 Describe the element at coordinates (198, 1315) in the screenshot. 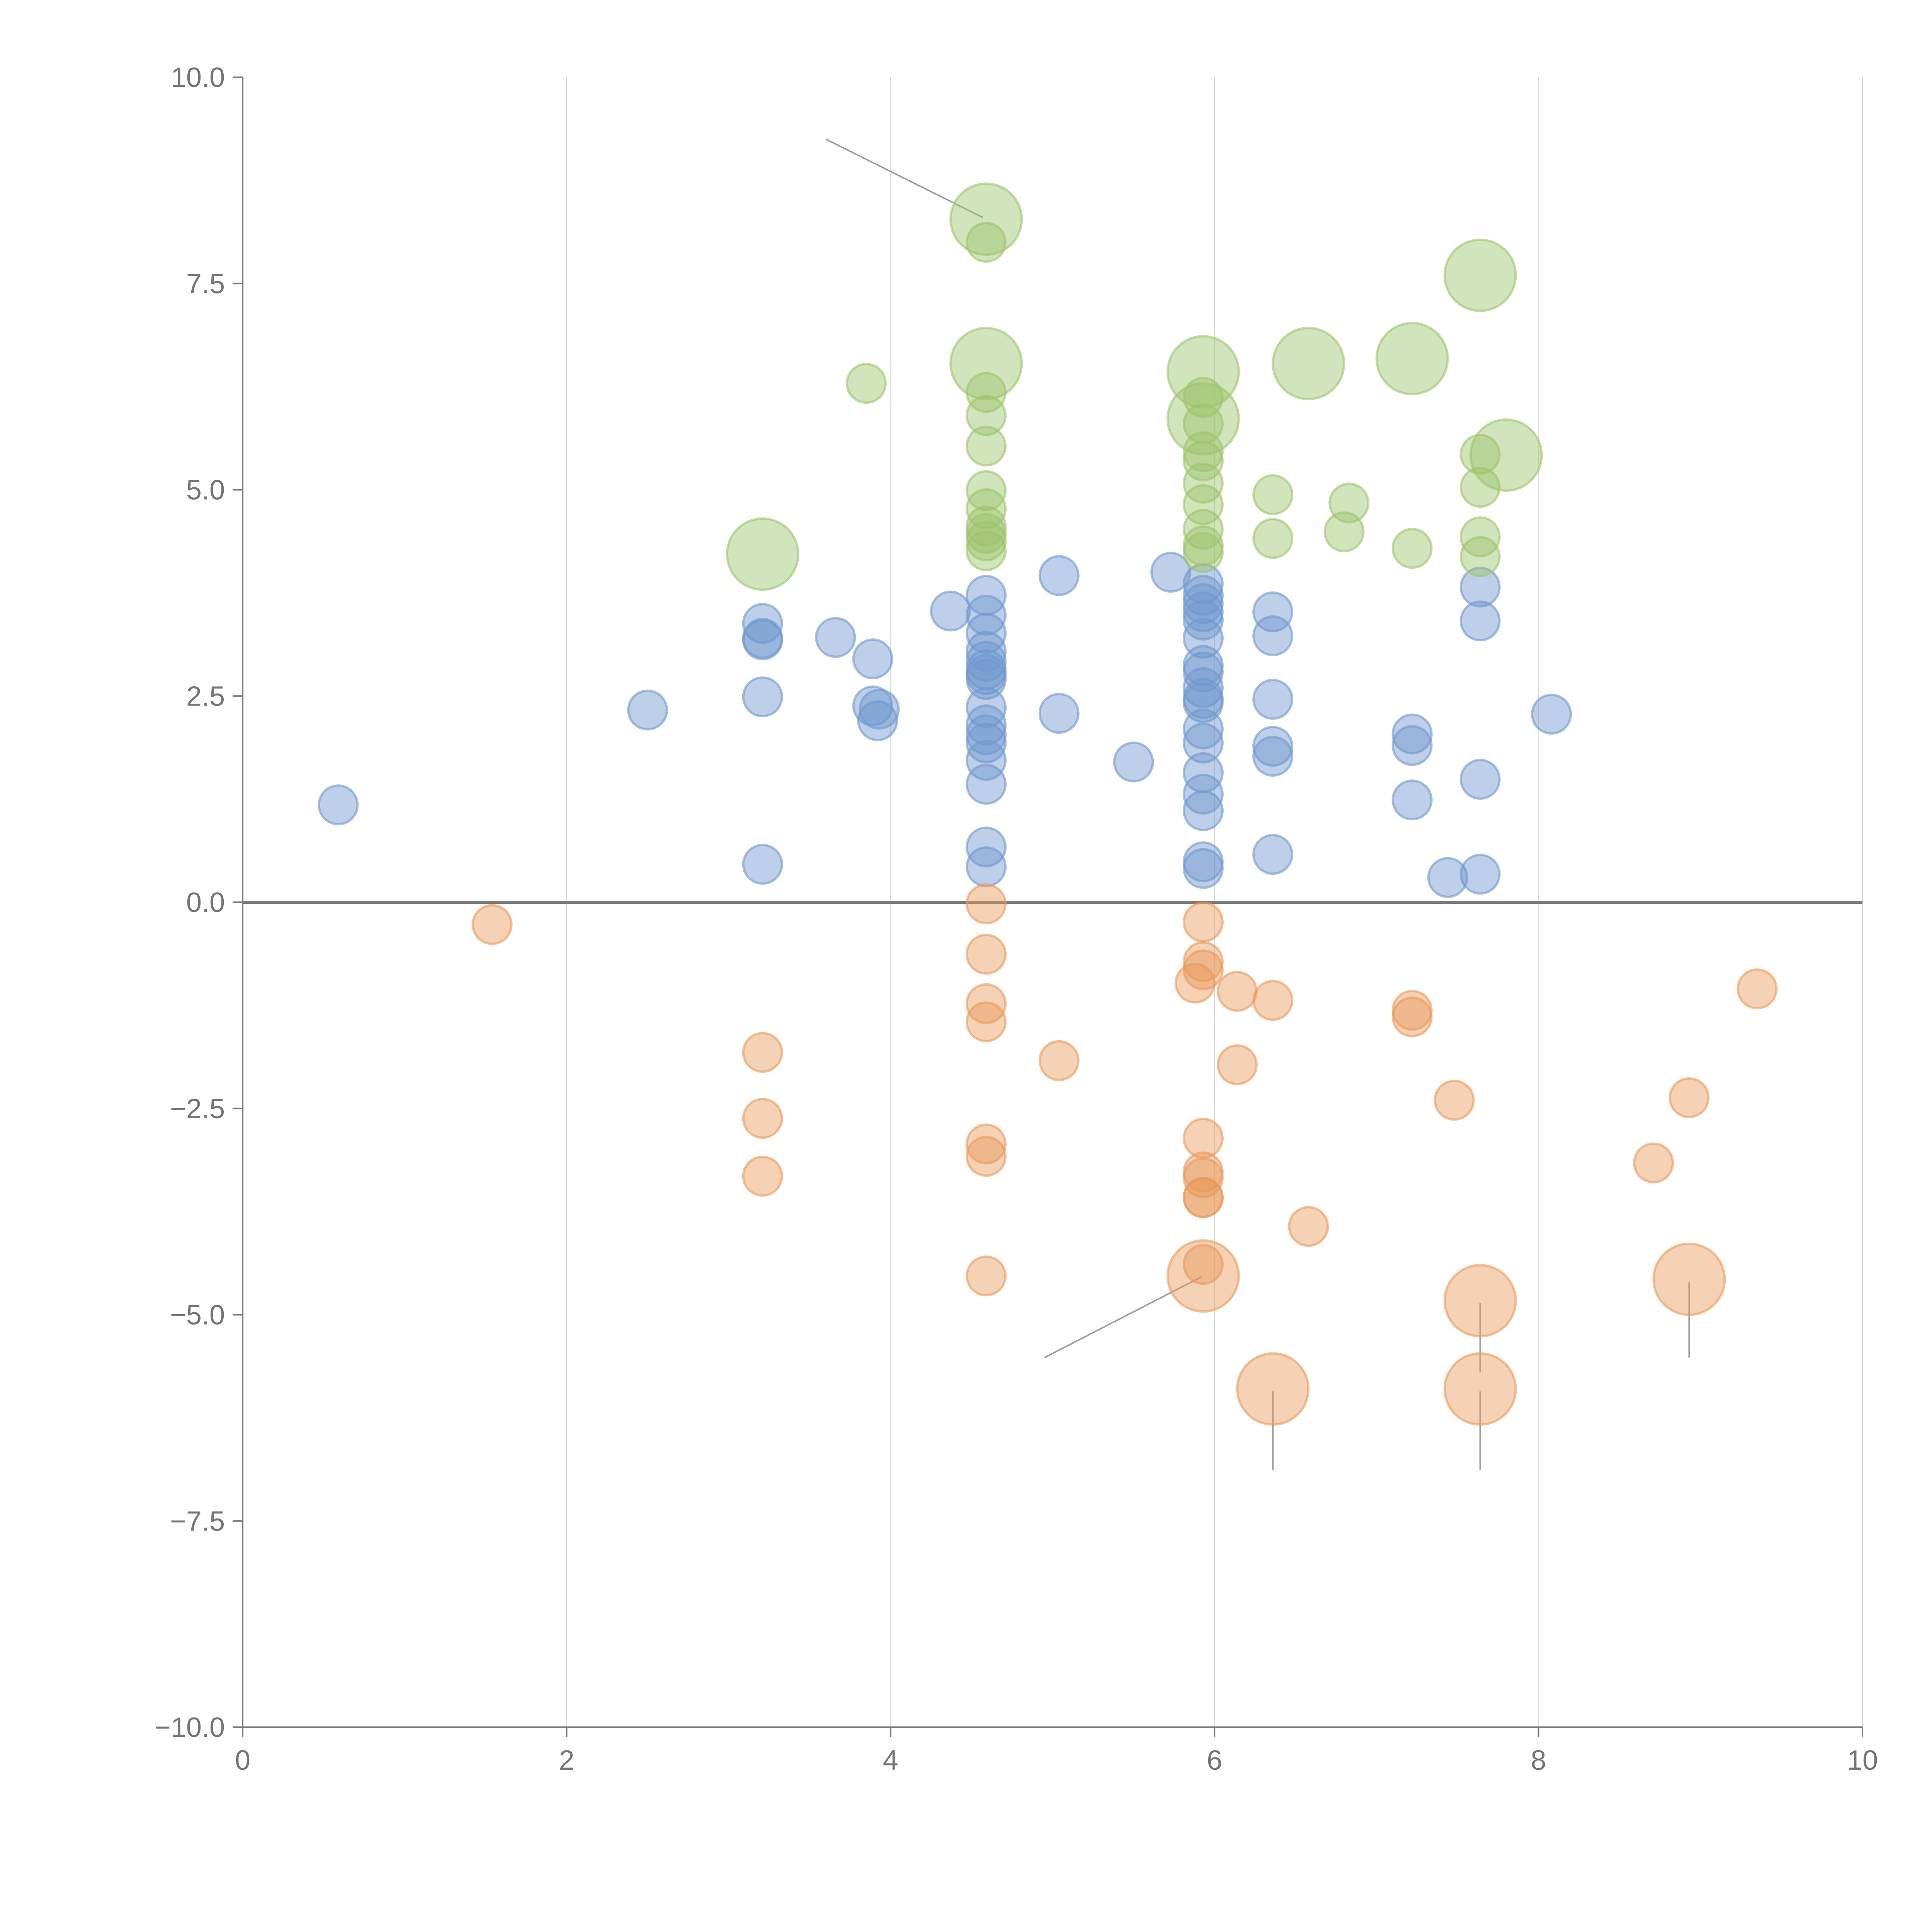

I see `y-tick-label: −5.0` at that location.